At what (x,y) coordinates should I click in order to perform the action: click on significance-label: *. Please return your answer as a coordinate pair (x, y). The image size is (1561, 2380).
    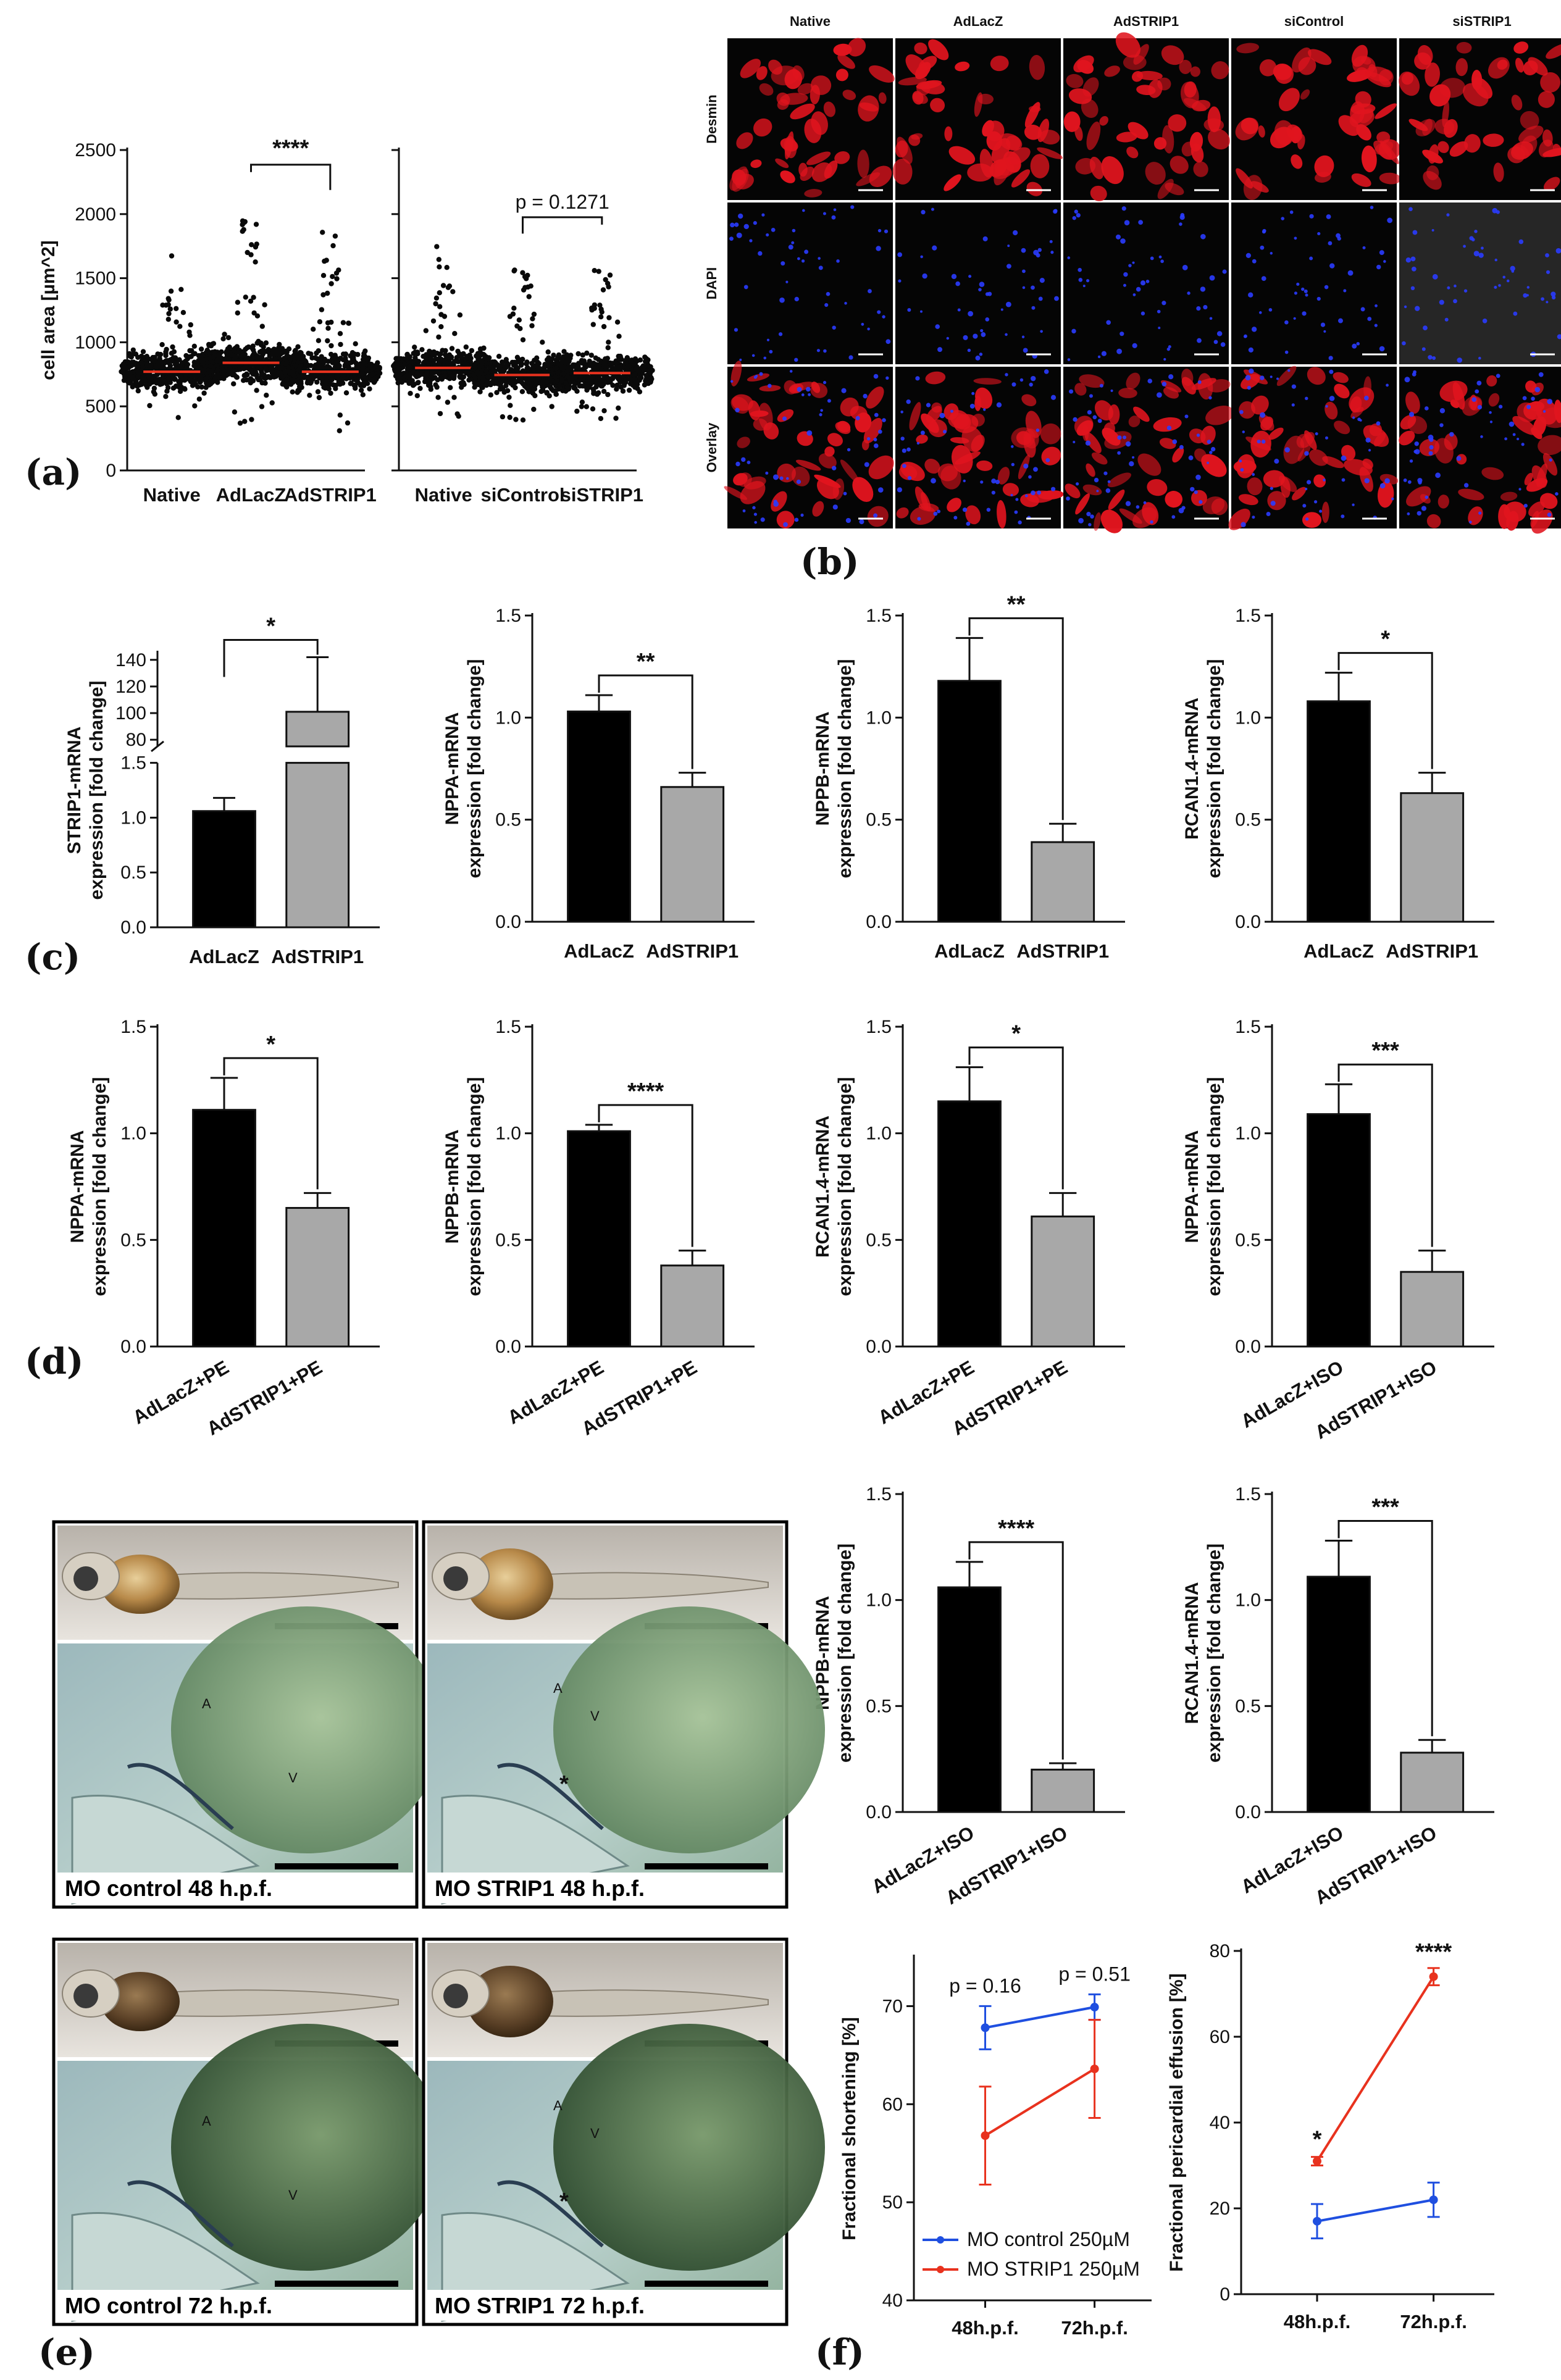
    Looking at the image, I should click on (270, 1045).